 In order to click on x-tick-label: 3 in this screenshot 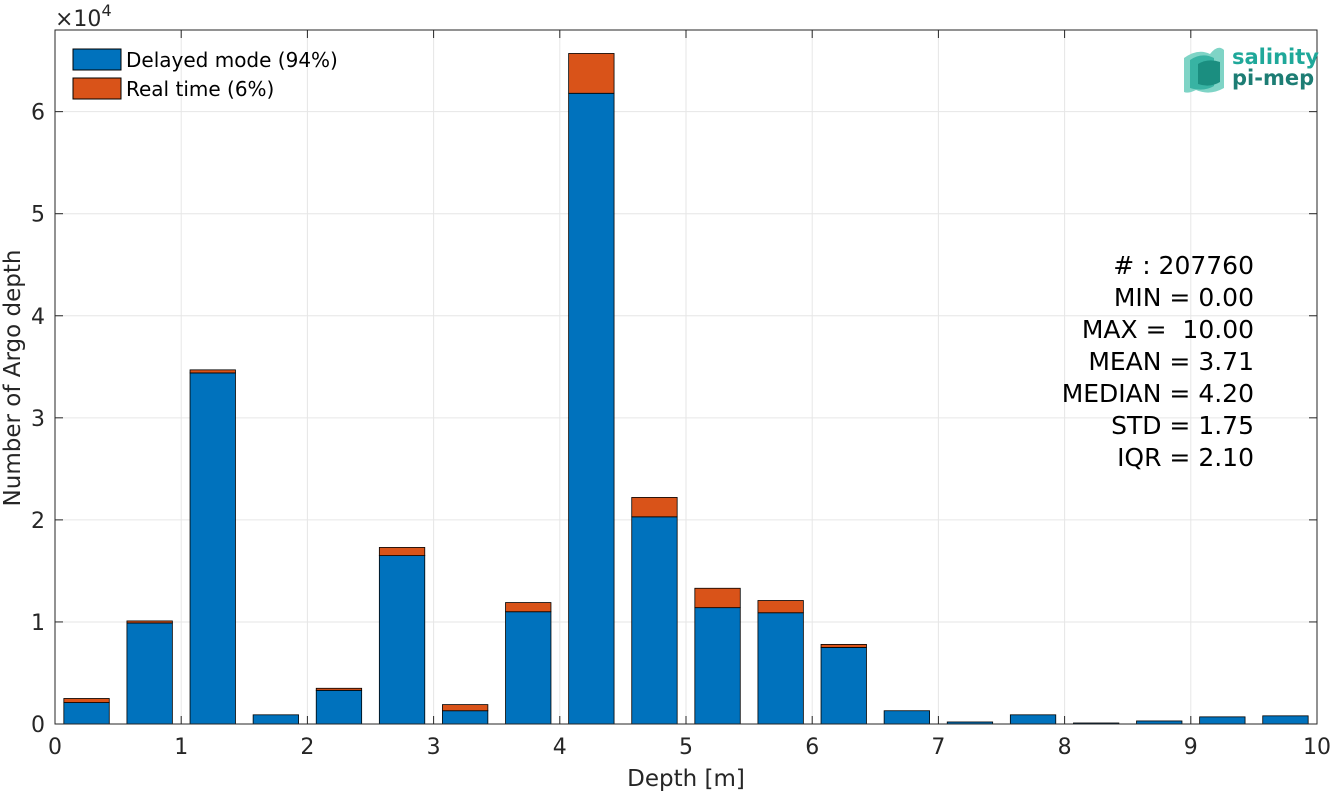, I will do `click(434, 747)`.